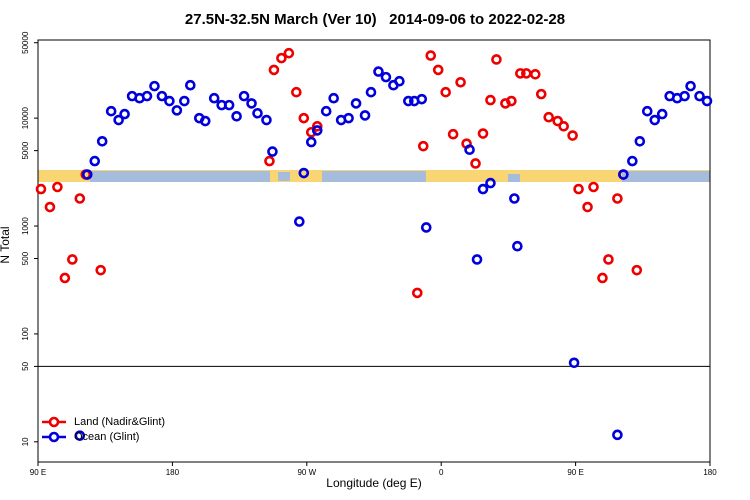  What do you see at coordinates (6, 244) in the screenshot?
I see `y-axis-label: N Total` at bounding box center [6, 244].